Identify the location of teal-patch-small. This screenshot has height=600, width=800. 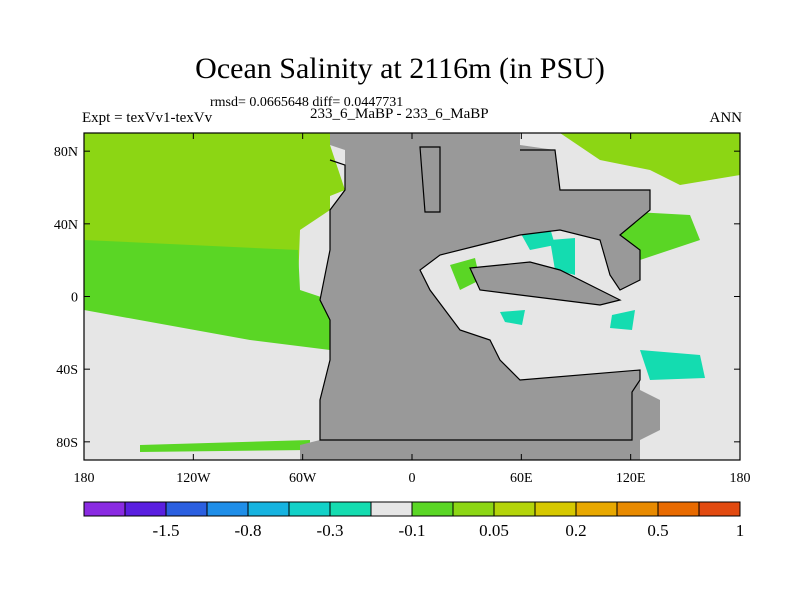
(512, 317).